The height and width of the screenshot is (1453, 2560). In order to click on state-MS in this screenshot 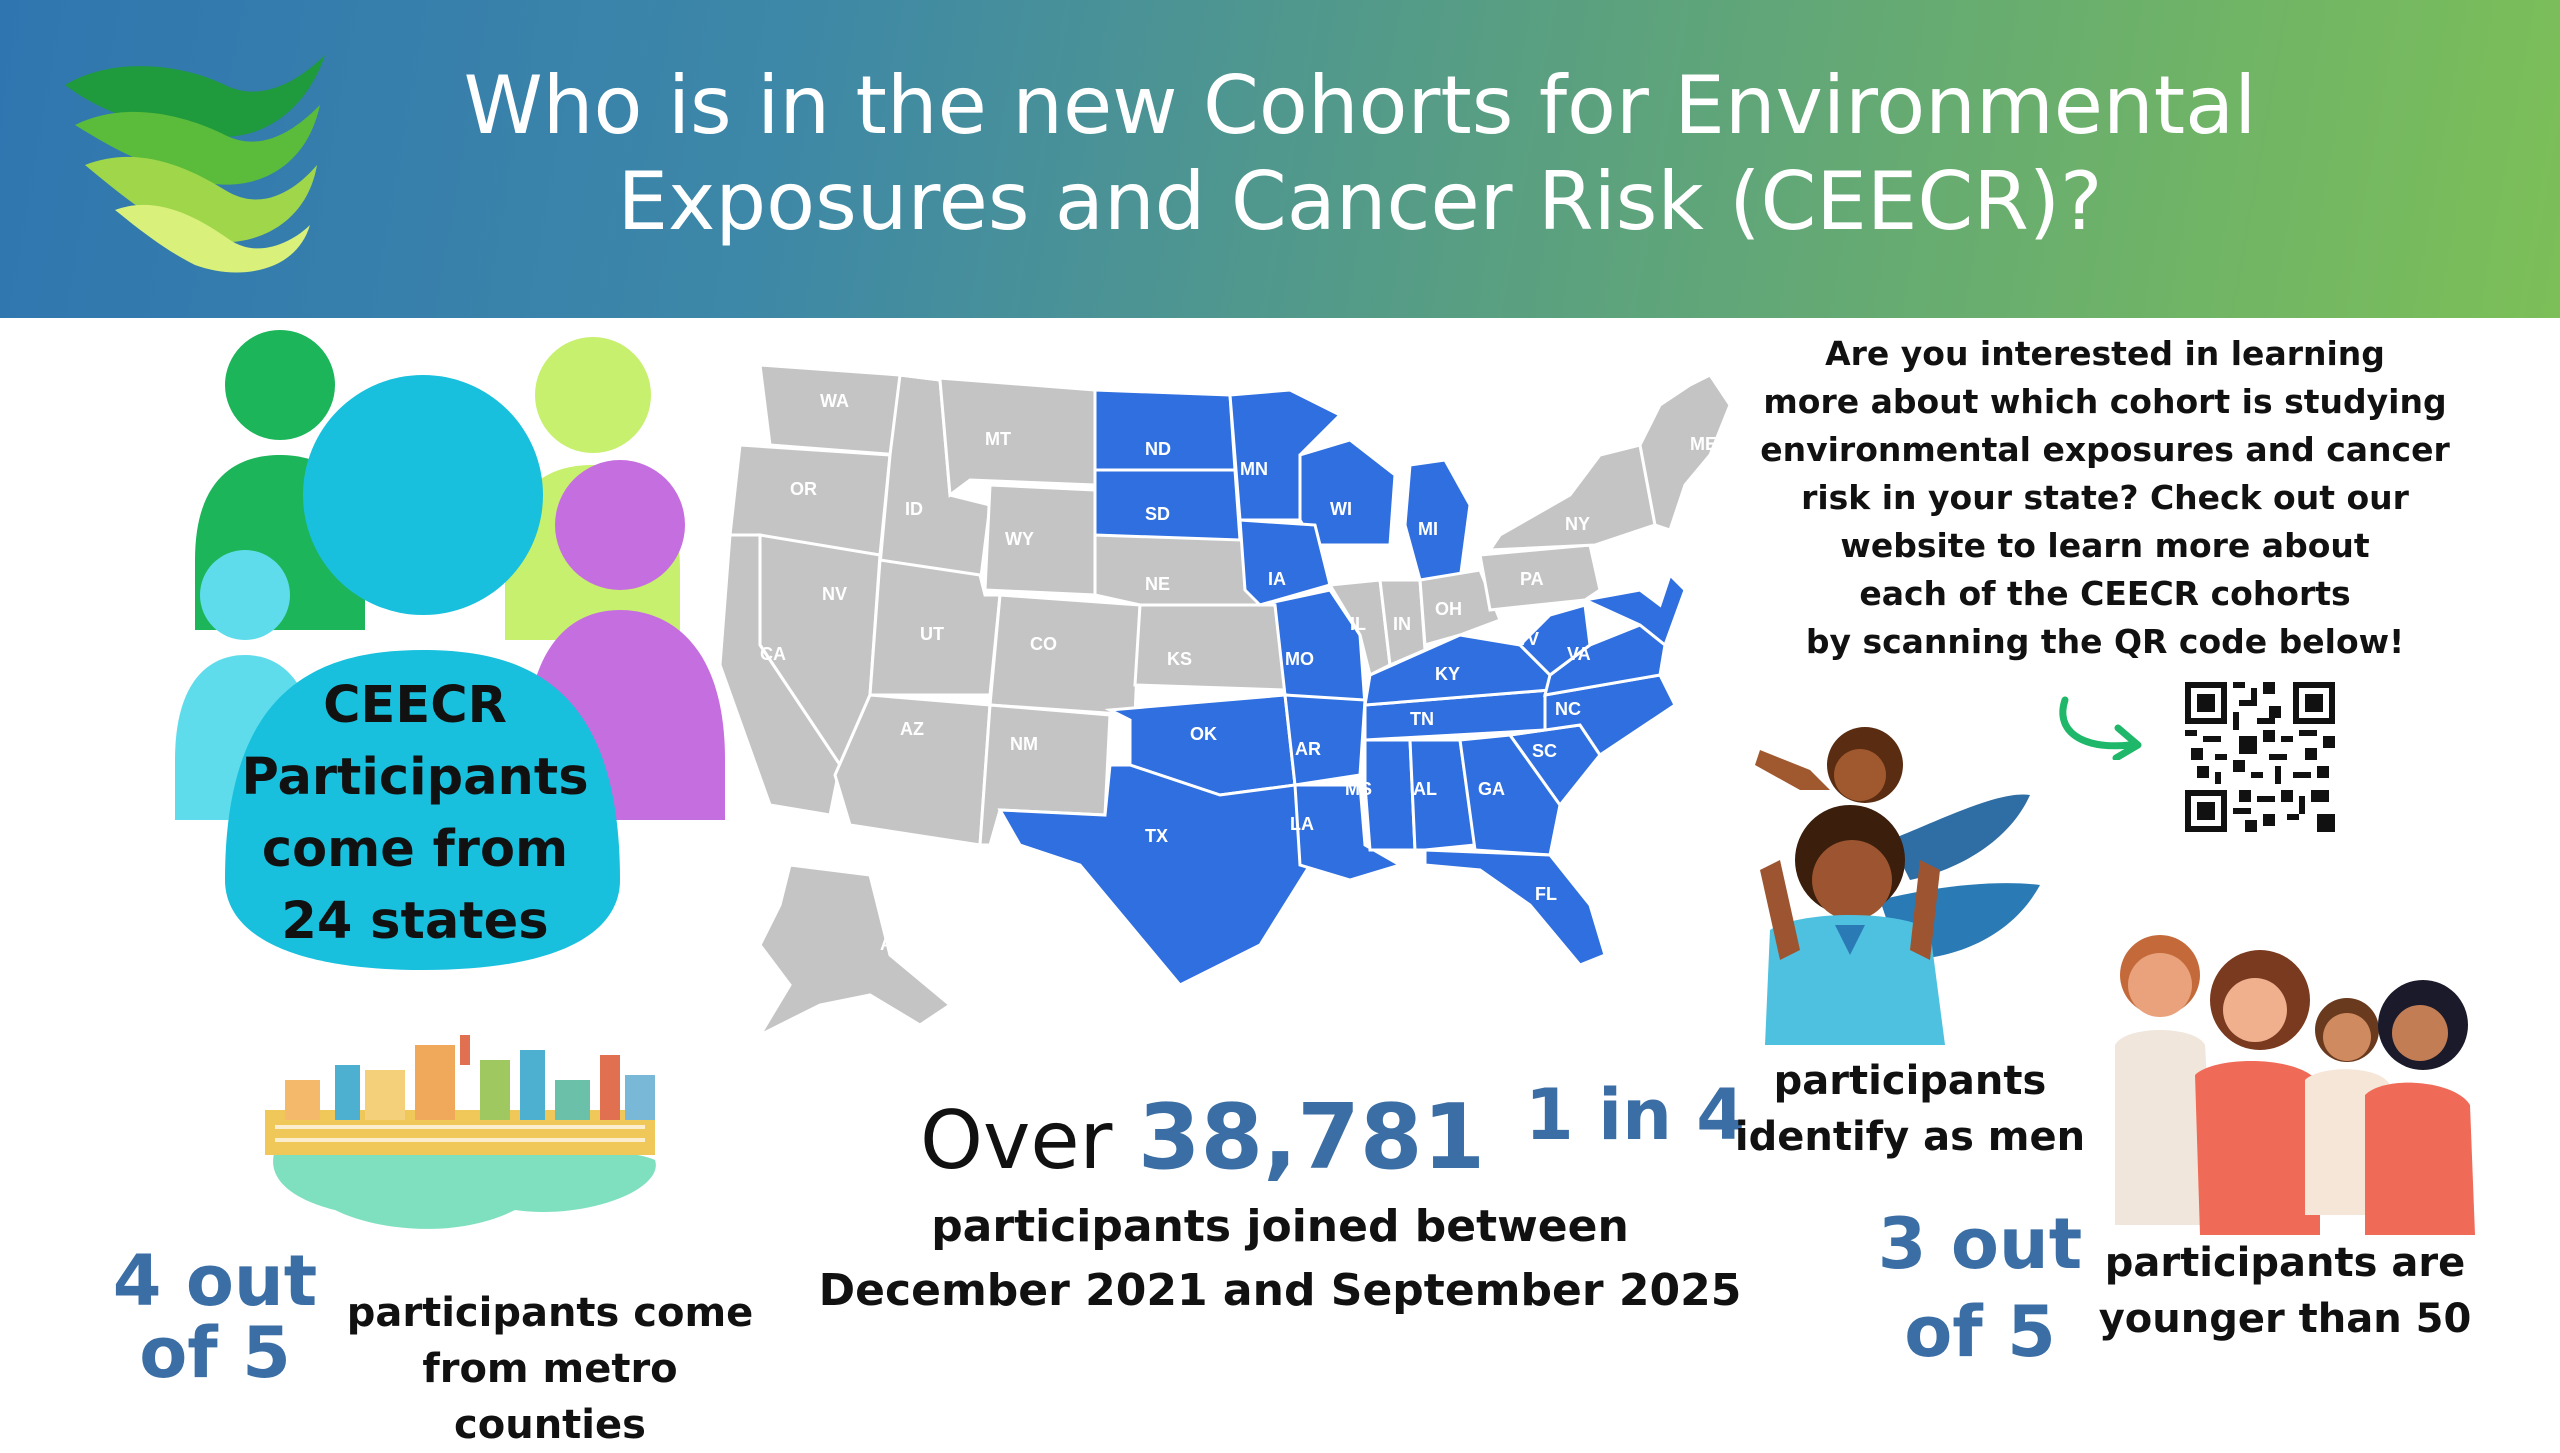, I will do `click(1390, 795)`.